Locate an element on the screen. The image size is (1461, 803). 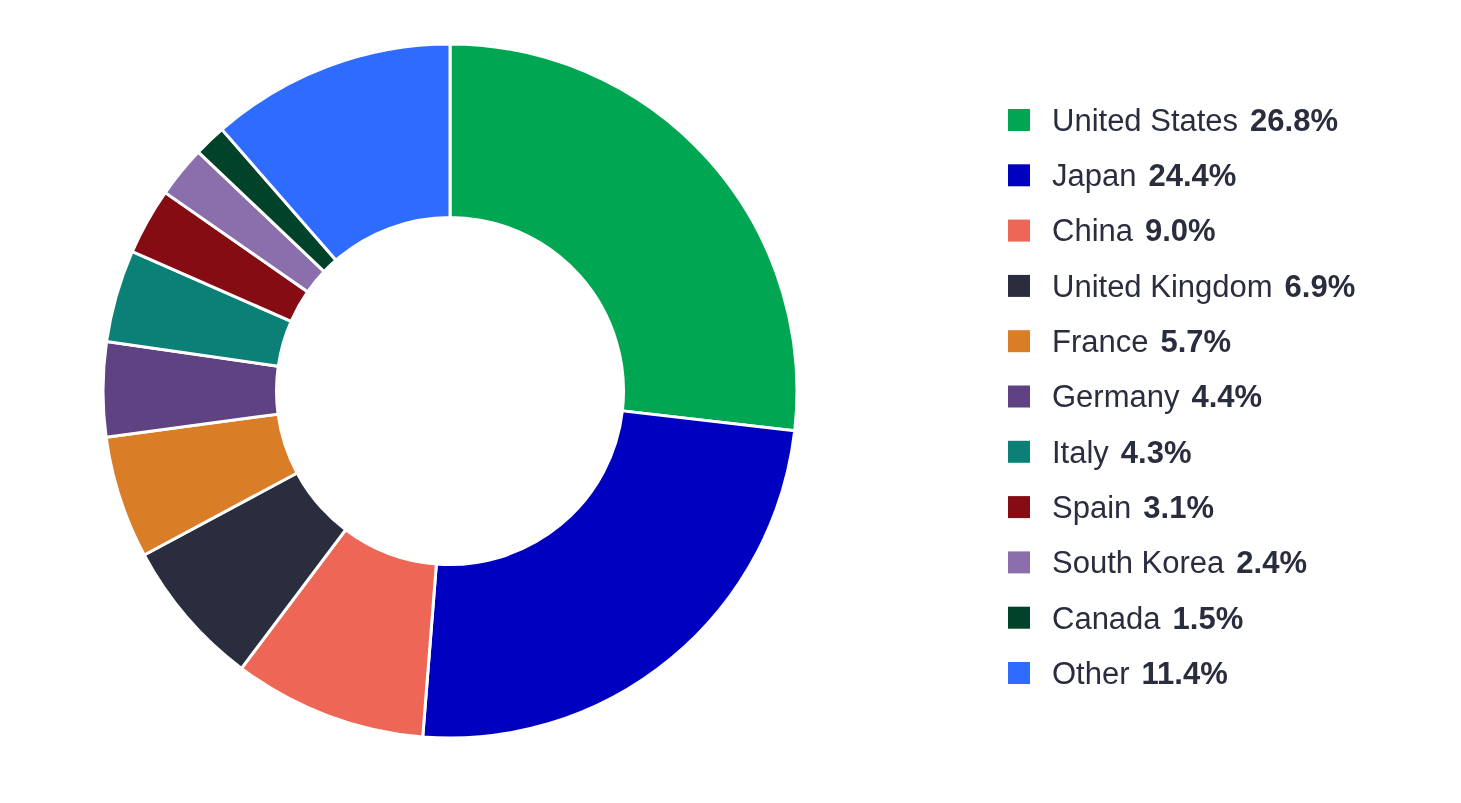
legend-label: Other is located at coordinates (1091, 673).